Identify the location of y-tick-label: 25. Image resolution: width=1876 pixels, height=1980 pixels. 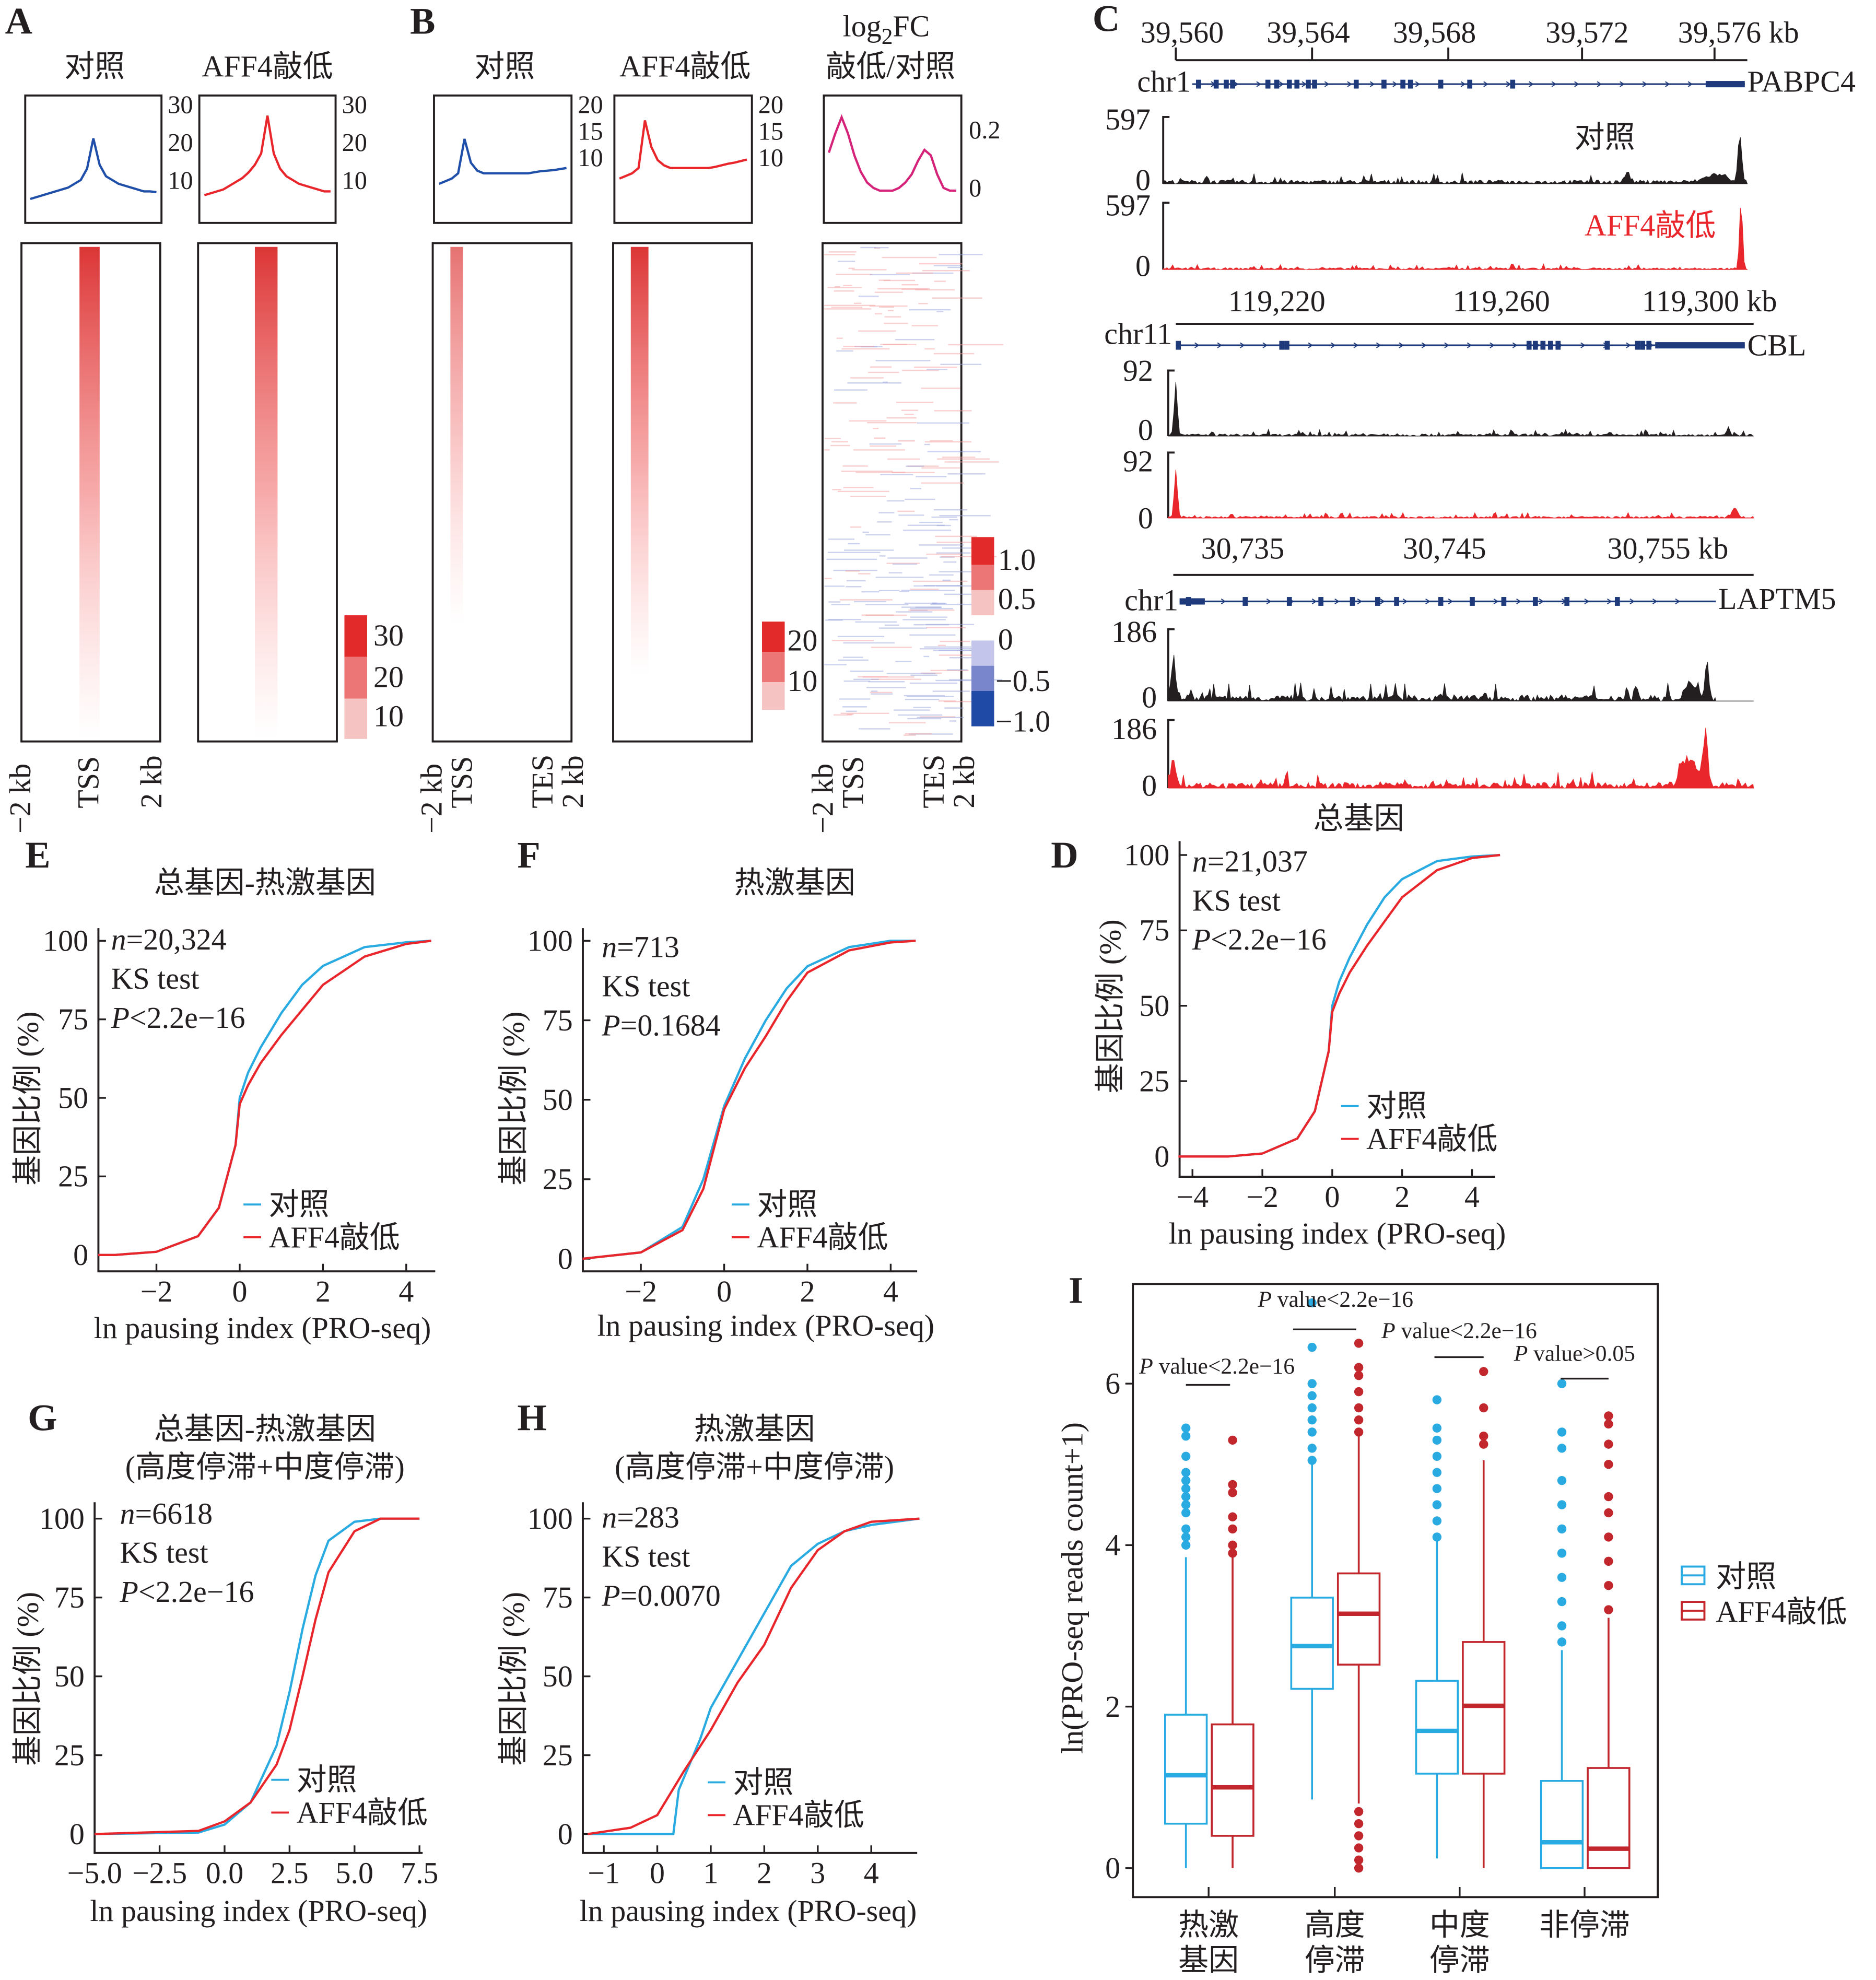
(558, 1755).